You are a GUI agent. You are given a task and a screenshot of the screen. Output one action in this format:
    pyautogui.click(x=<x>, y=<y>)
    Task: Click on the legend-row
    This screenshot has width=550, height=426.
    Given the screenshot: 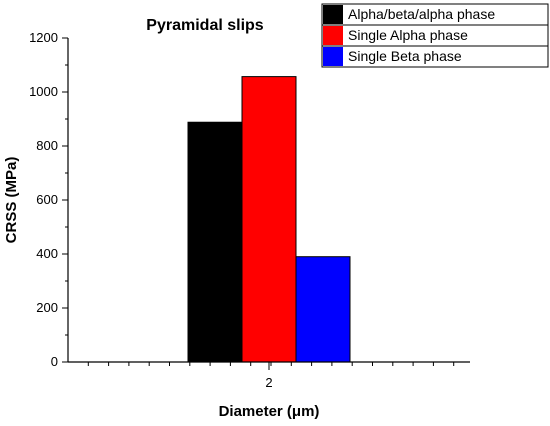 What is the action you would take?
    pyautogui.click(x=435, y=56)
    